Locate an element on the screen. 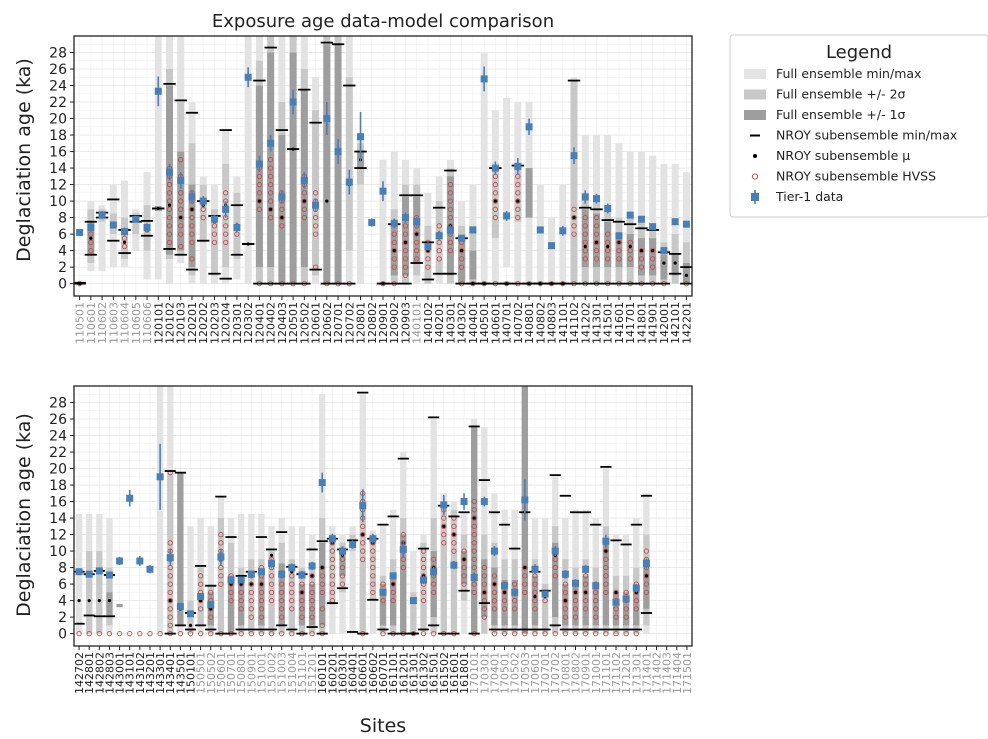 The height and width of the screenshot is (739, 988). x-tick-label: 120401 is located at coordinates (259, 323).